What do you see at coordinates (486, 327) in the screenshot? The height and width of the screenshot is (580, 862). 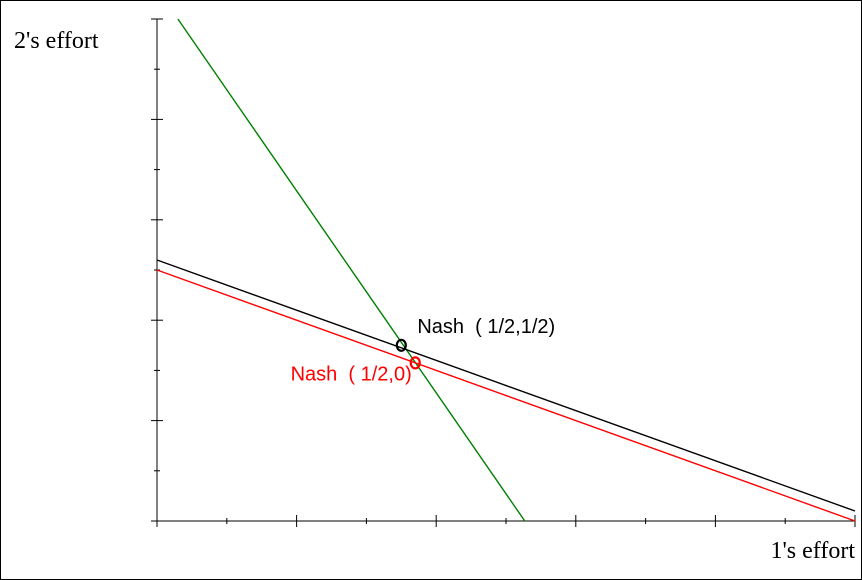 I see `nash-label-1: Nash ( 1/2,1/2)` at bounding box center [486, 327].